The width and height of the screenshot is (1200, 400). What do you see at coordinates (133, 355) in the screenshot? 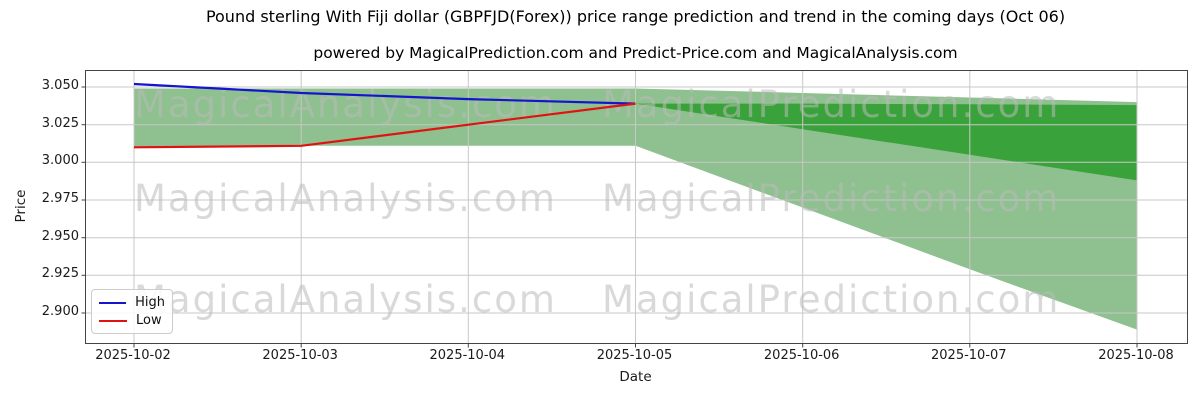
I see `x-tick-label: 2025-10-02` at bounding box center [133, 355].